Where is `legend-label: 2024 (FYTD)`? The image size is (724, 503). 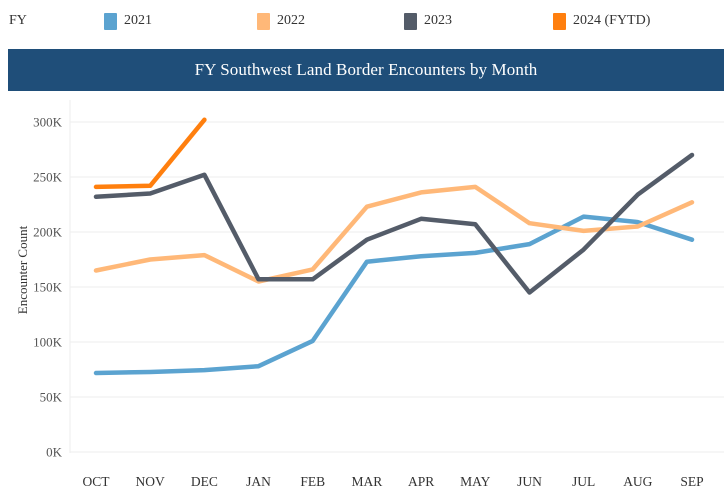
legend-label: 2024 (FYTD) is located at coordinates (612, 20).